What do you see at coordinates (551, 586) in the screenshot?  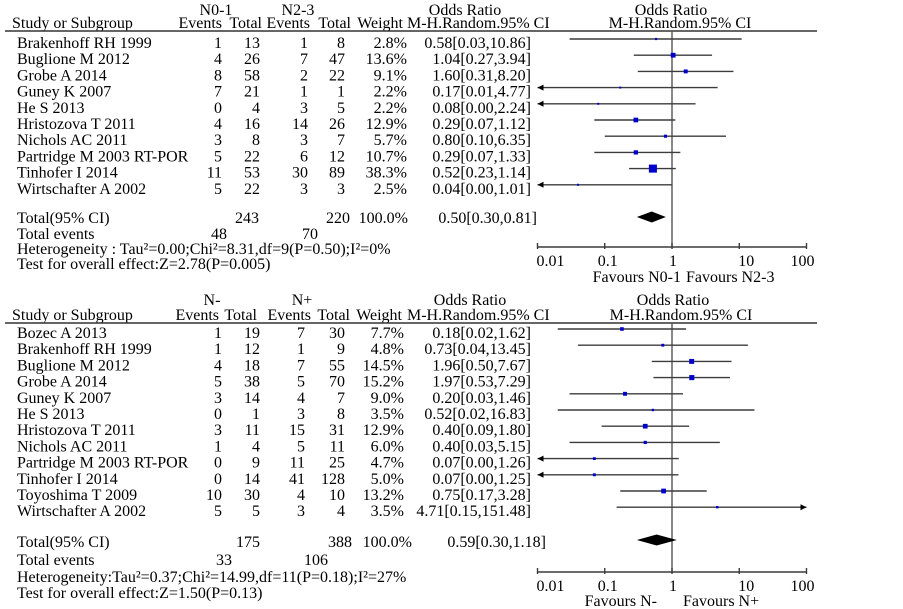 I see `x-tick-label: 0.01` at bounding box center [551, 586].